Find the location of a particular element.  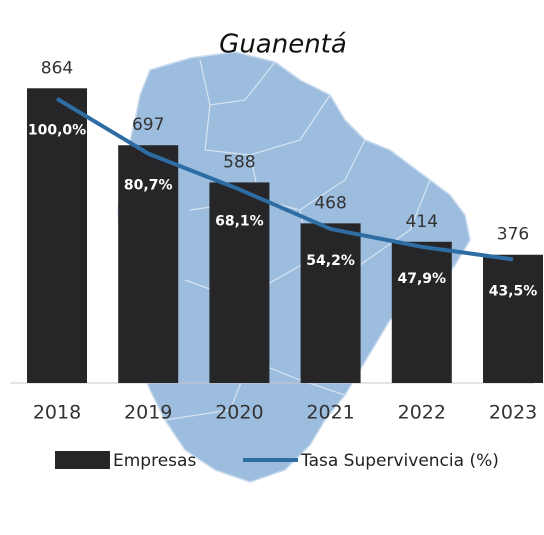

line-value-label: 47,9% is located at coordinates (422, 279).